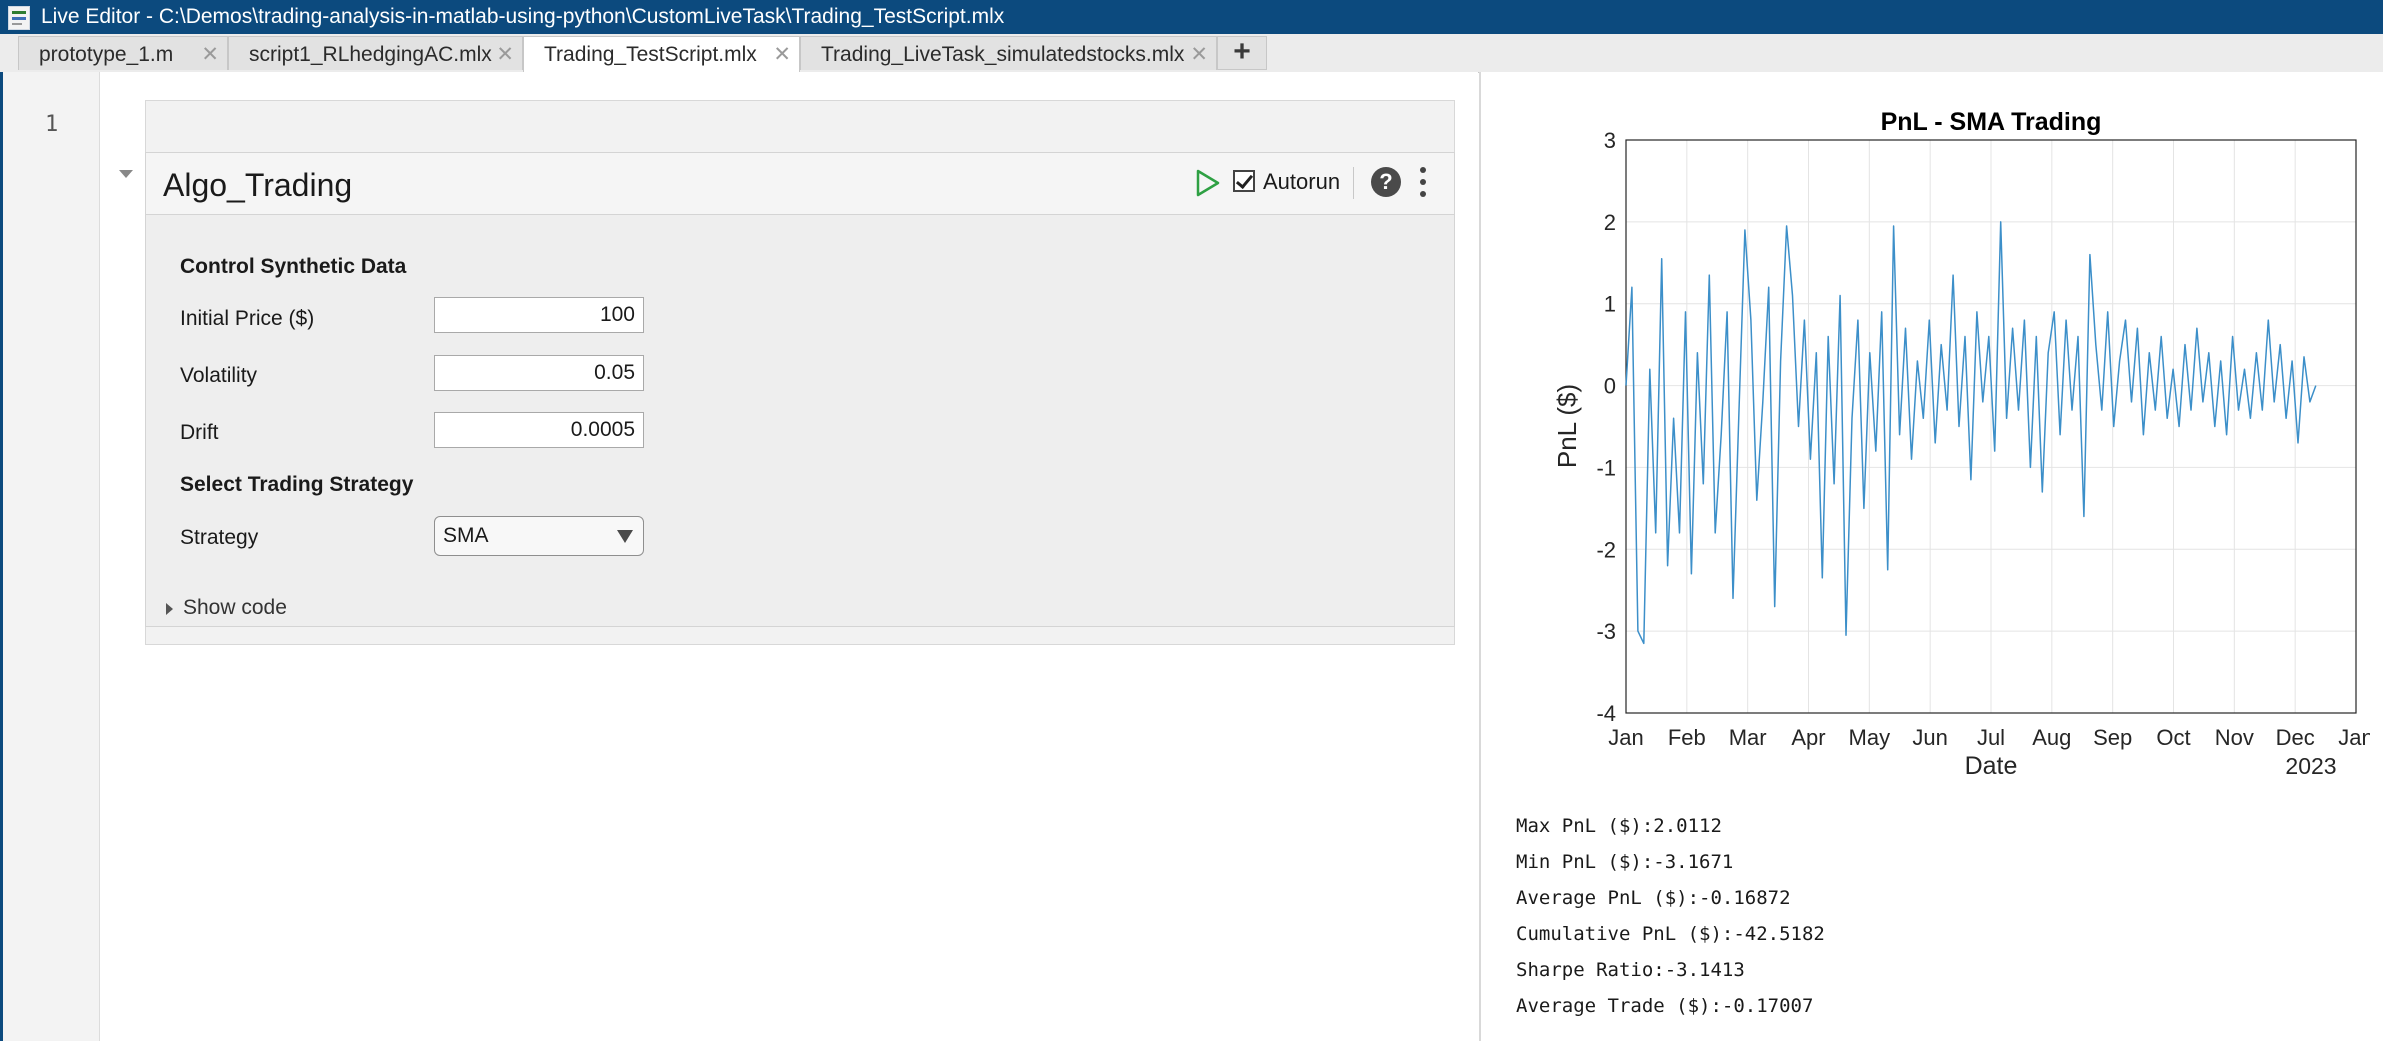 This screenshot has height=1041, width=2383. I want to click on average-pnl-text: Average PnL ($):-0.16872, so click(1653, 898).